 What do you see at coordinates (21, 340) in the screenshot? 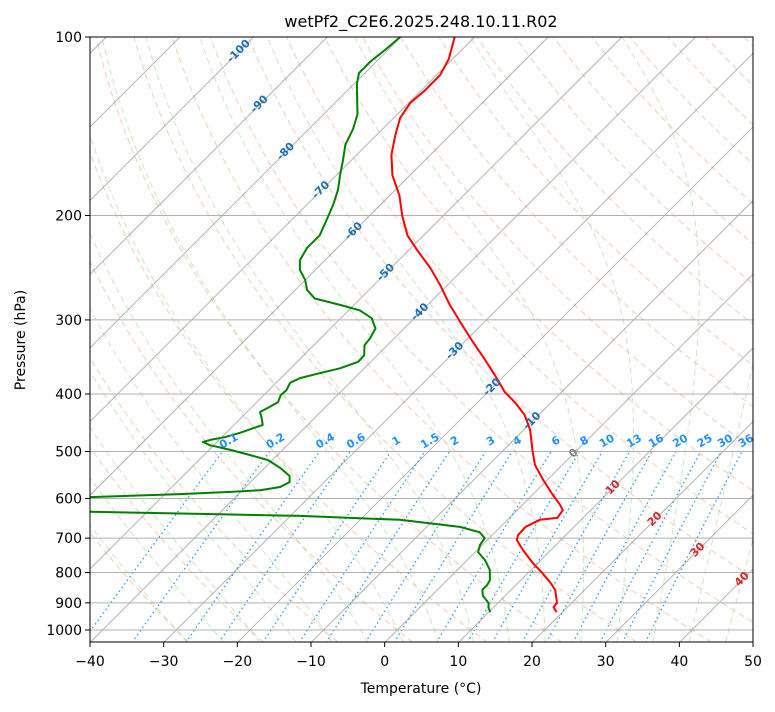
I see `y-axis-label: Pressure (hPa)` at bounding box center [21, 340].